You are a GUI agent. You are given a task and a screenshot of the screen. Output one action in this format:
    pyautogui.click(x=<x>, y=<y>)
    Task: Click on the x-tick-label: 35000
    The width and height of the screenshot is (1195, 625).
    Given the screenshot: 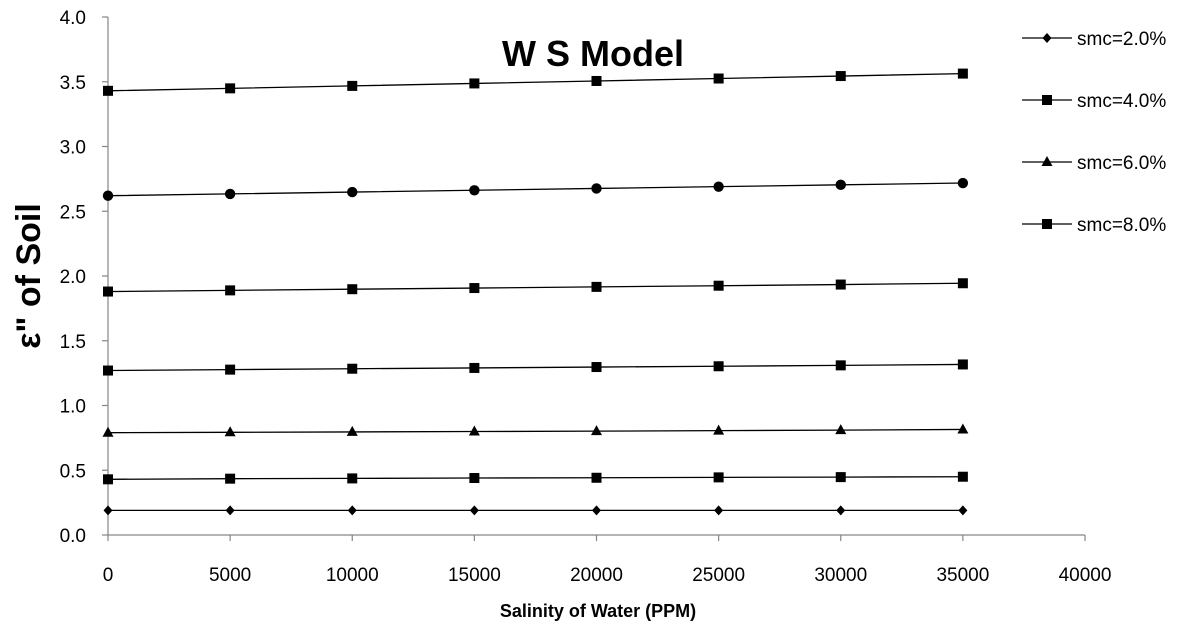 What is the action you would take?
    pyautogui.click(x=962, y=575)
    